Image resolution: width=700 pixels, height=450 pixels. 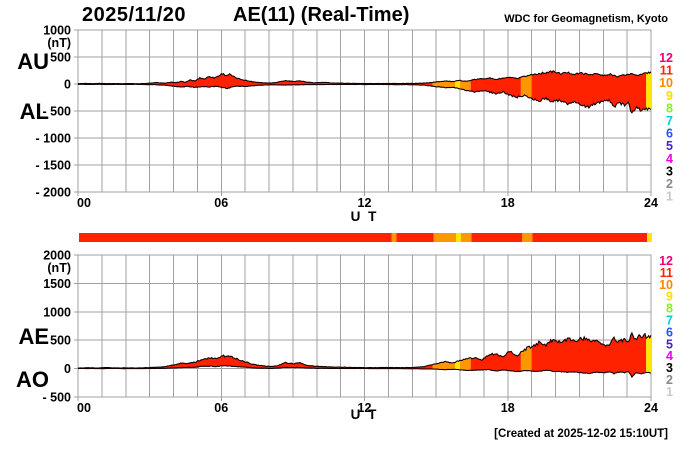 I want to click on wdc-credit: WDC for Geomagnetism, Kyoto, so click(x=586, y=19).